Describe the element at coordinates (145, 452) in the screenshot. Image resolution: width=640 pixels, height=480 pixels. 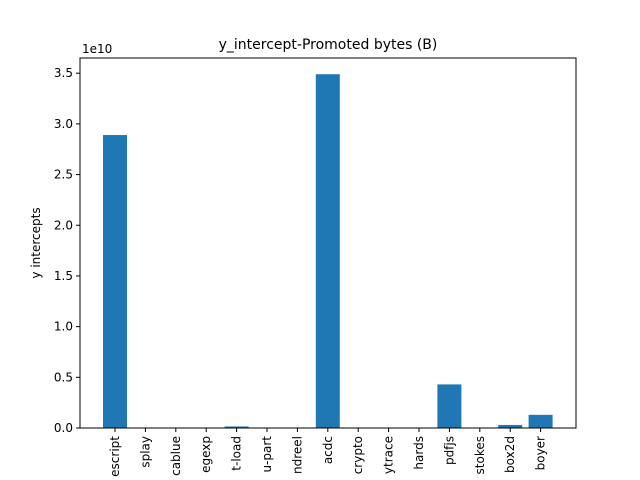
I see `x-tick-label: splay` at that location.